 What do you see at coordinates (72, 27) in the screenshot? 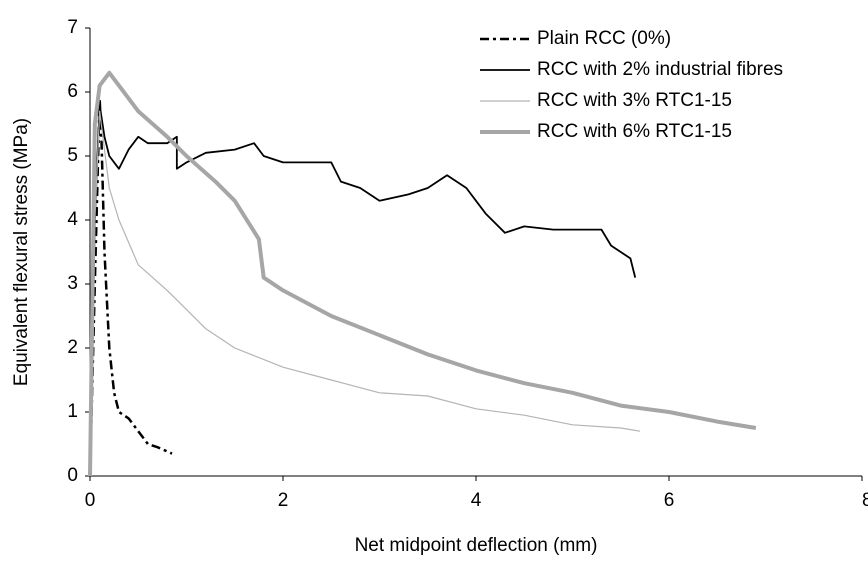
I see `y-tick-label: 7` at bounding box center [72, 27].